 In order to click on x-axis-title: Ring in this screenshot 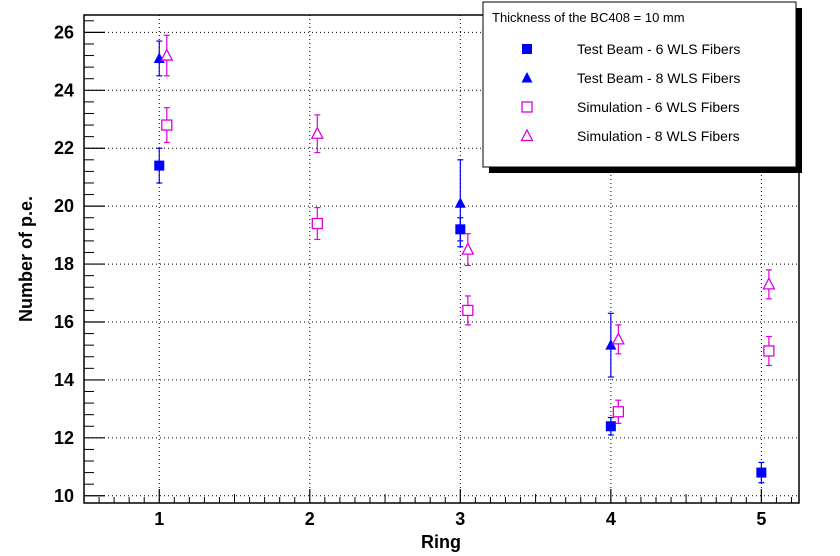, I will do `click(441, 542)`.